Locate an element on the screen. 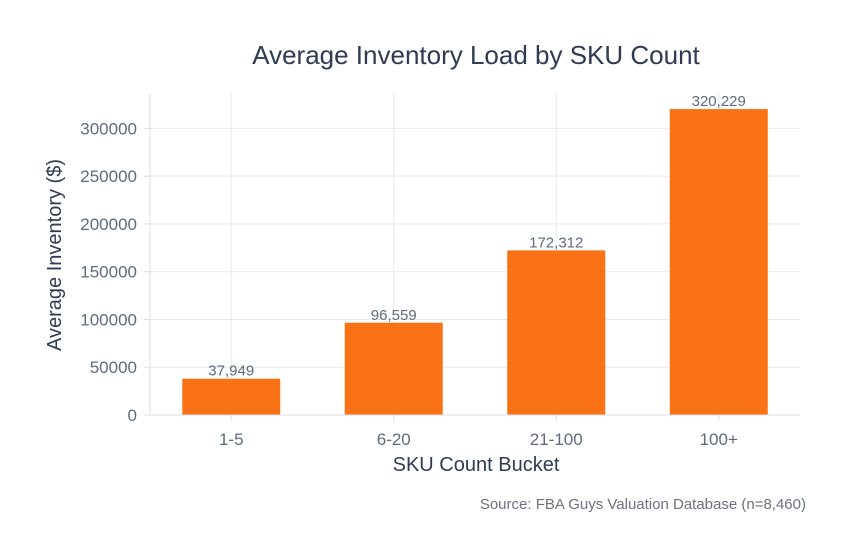  y-axis-title: Average Inventory ($) is located at coordinates (55, 255).